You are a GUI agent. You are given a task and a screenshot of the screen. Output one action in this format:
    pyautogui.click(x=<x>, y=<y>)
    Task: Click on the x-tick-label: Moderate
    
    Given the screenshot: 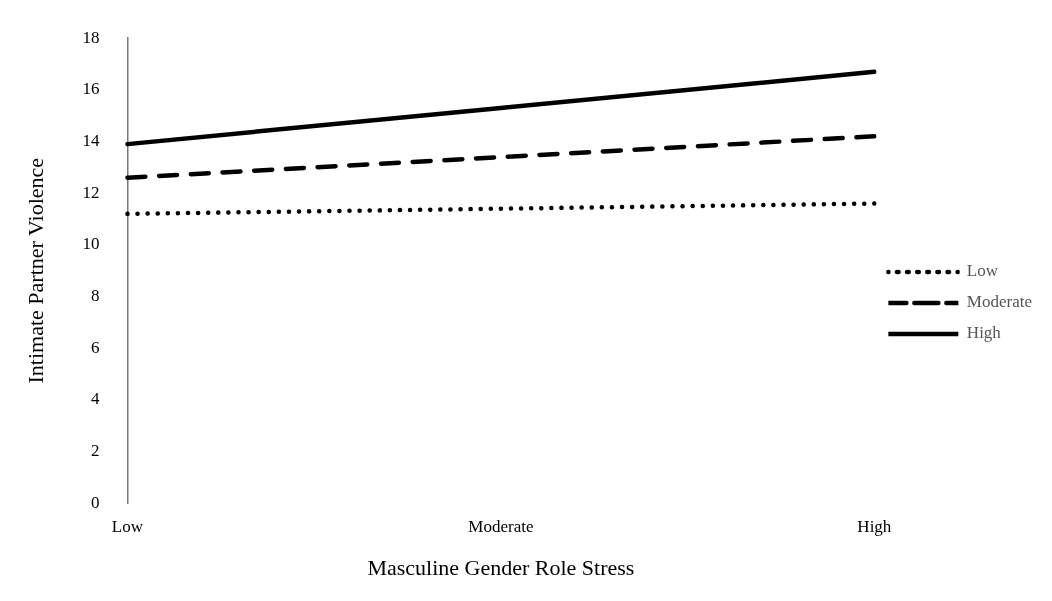 What is the action you would take?
    pyautogui.click(x=501, y=526)
    